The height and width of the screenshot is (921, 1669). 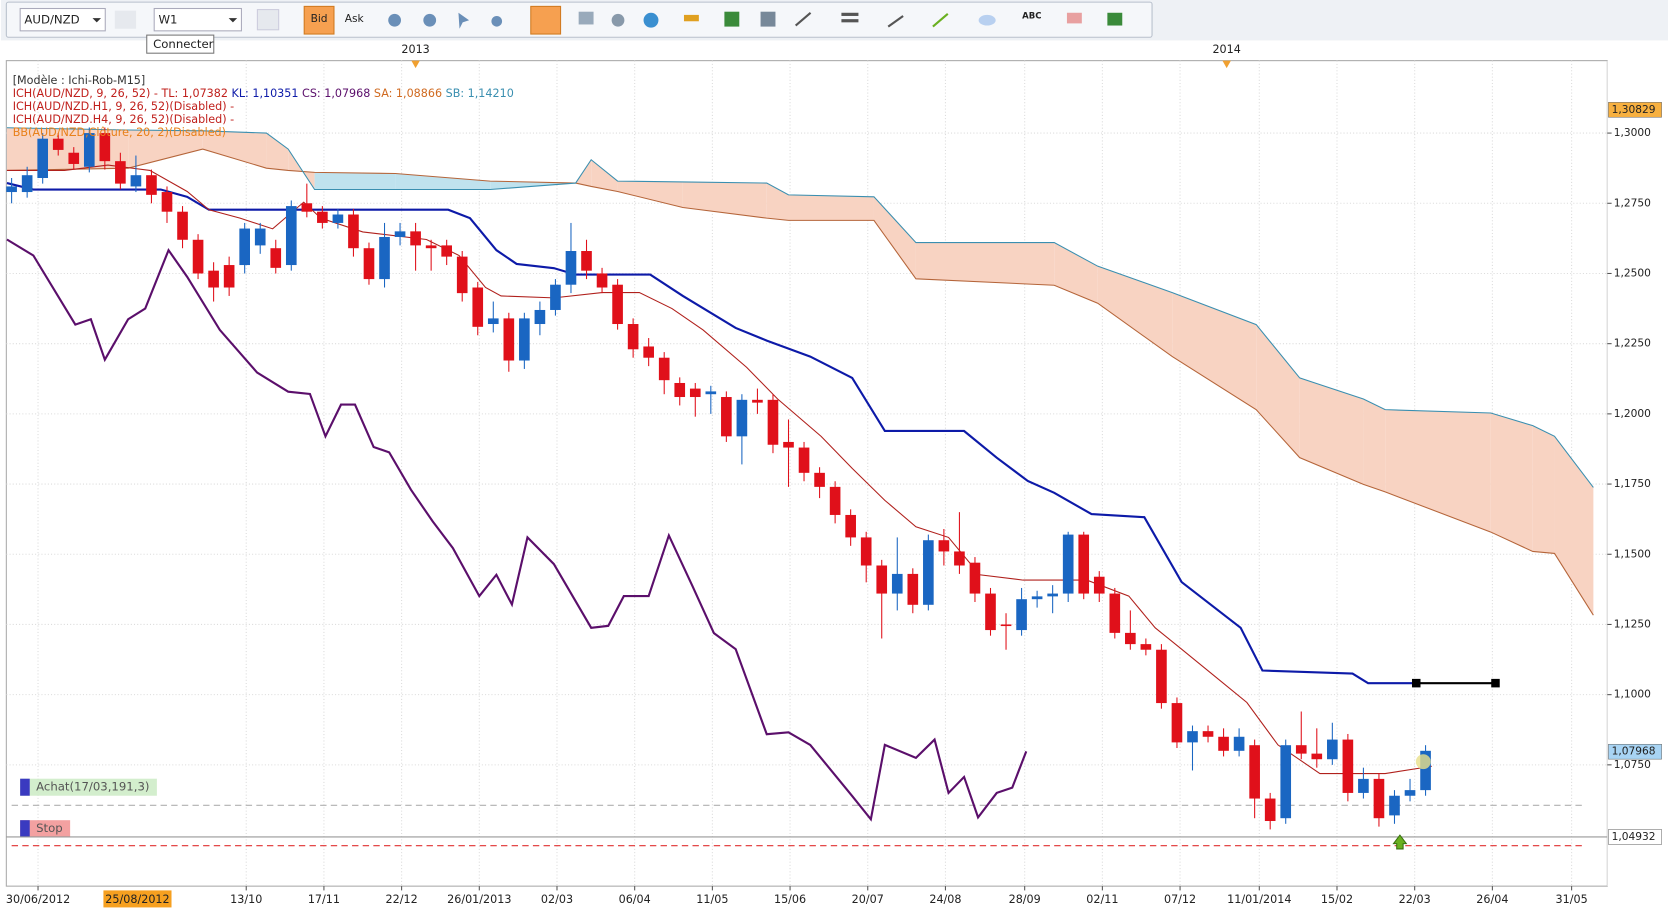 What do you see at coordinates (25, 829) in the screenshot?
I see `order-handle` at bounding box center [25, 829].